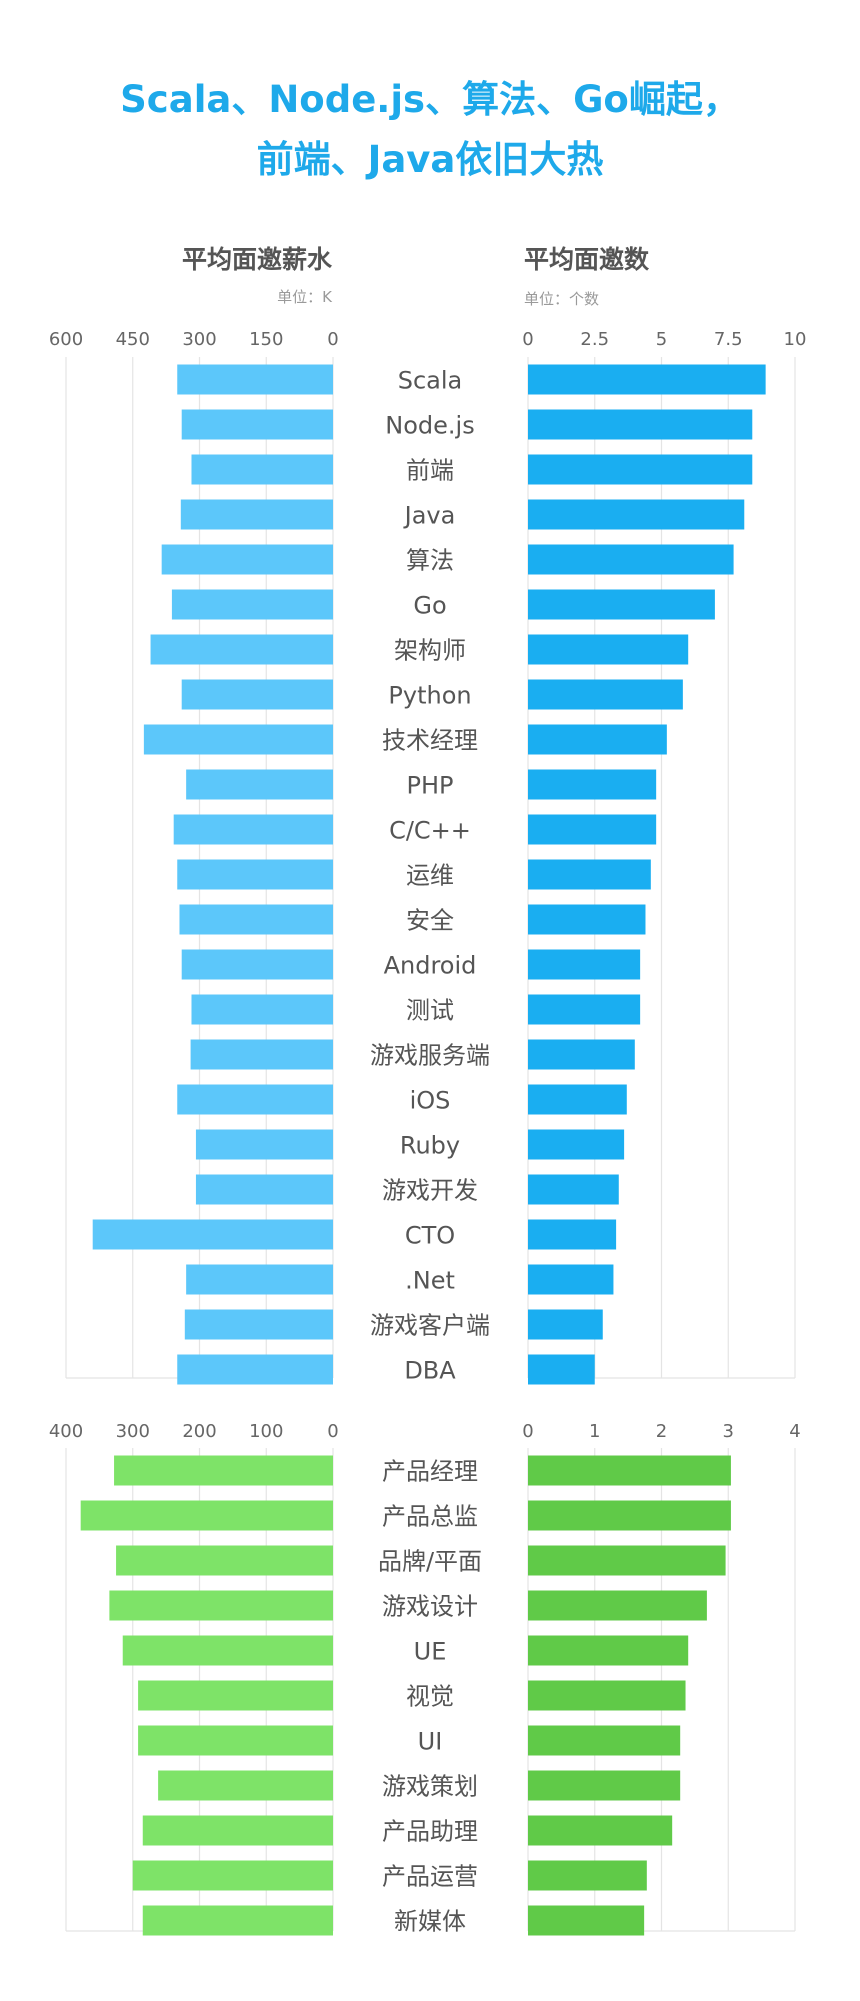 The height and width of the screenshot is (2001, 860). What do you see at coordinates (430, 1056) in the screenshot?
I see `tech-category-label: 游戏服务端` at bounding box center [430, 1056].